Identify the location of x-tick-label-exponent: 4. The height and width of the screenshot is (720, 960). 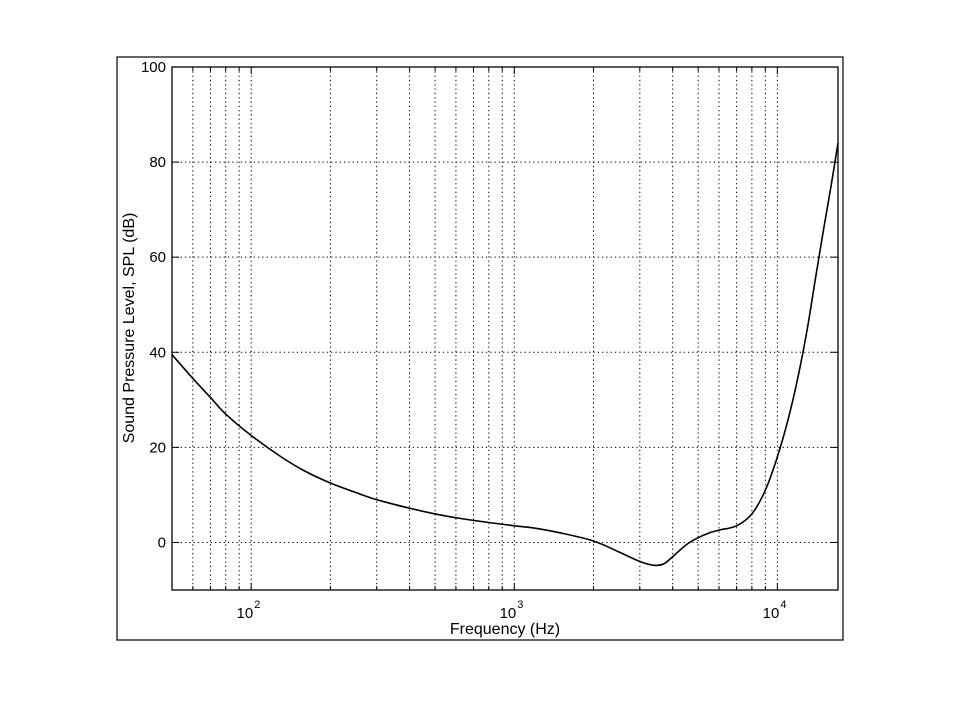
(783, 605).